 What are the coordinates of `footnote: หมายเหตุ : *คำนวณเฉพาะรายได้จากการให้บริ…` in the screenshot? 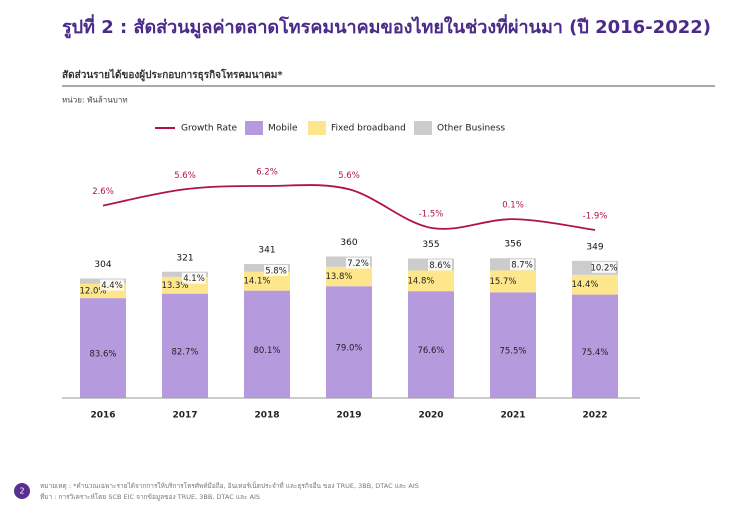 It's located at (229, 485).